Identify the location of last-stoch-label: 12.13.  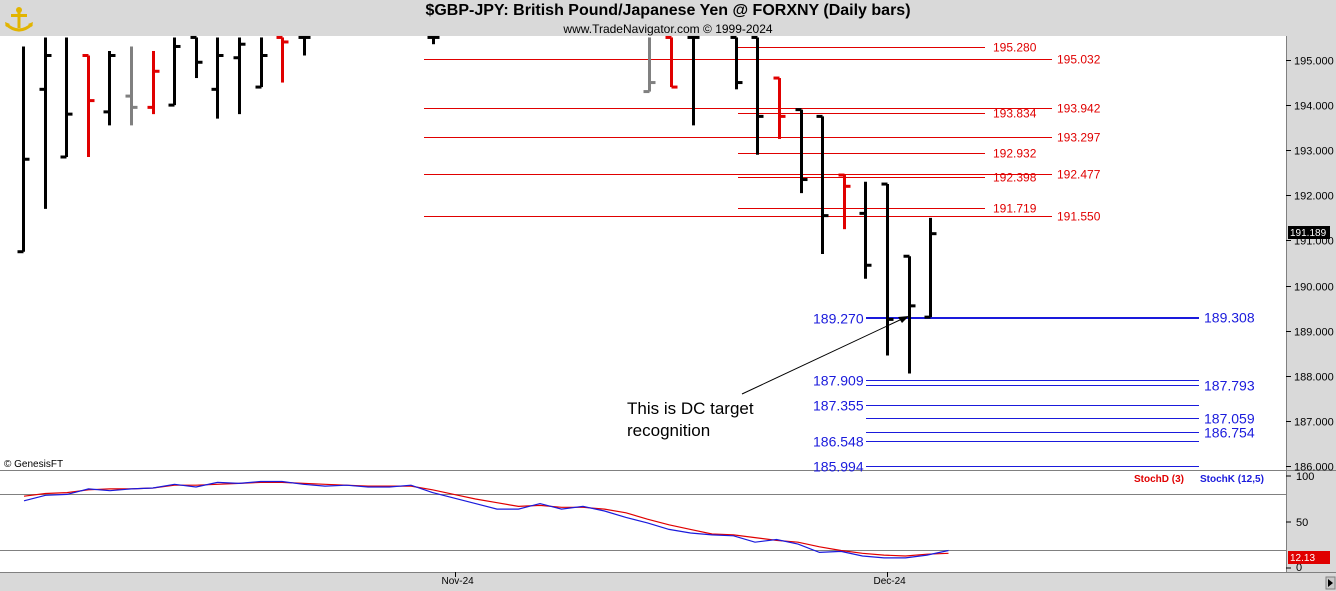
(1302, 558).